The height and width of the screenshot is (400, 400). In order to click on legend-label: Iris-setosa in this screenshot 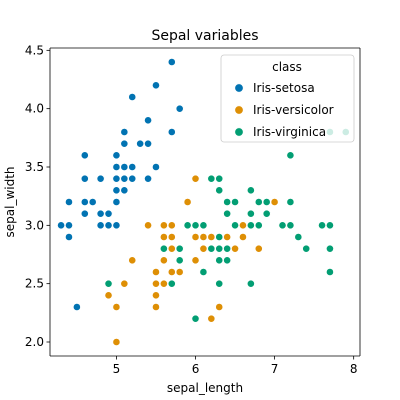, I will do `click(284, 88)`.